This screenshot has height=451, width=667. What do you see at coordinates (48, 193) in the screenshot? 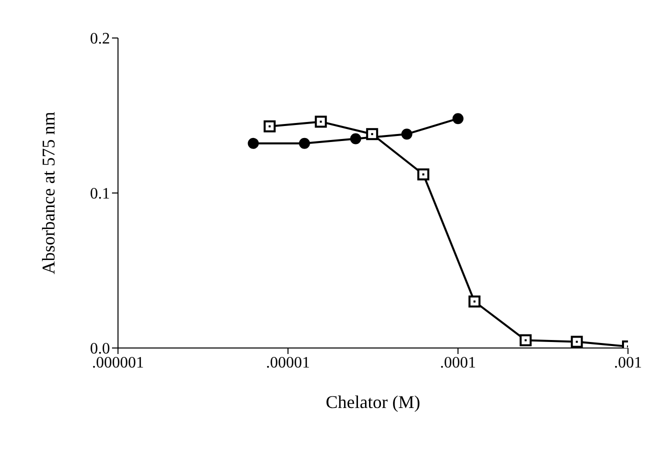
I see `y-axis-title: Absorbance at 575 nm` at bounding box center [48, 193].